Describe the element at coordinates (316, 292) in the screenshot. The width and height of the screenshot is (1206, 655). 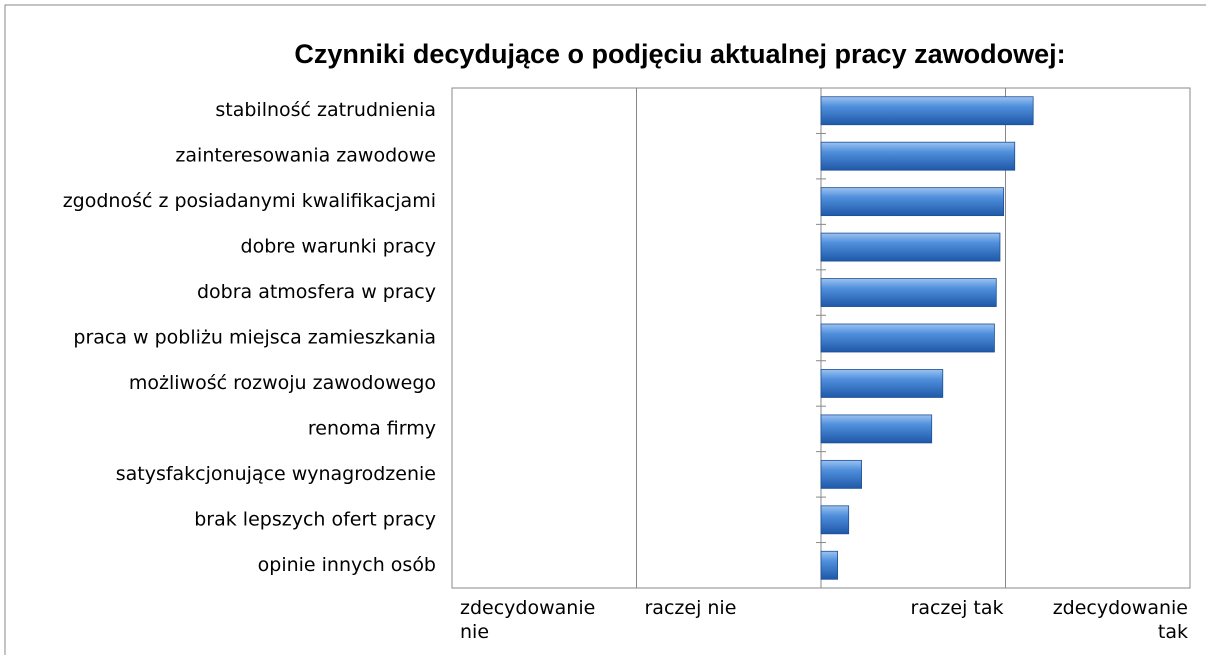
I see `y-tick-label: dobra atmosfera w pracy` at that location.